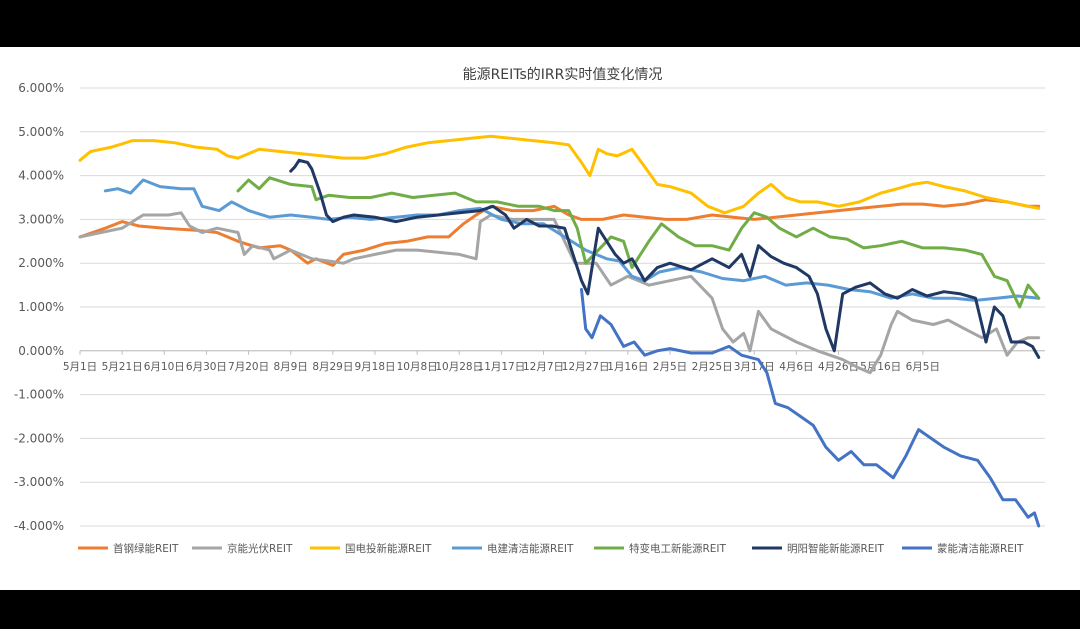 The width and height of the screenshot is (1080, 629). What do you see at coordinates (206, 367) in the screenshot?
I see `x-tick-label: 6月30日` at bounding box center [206, 367].